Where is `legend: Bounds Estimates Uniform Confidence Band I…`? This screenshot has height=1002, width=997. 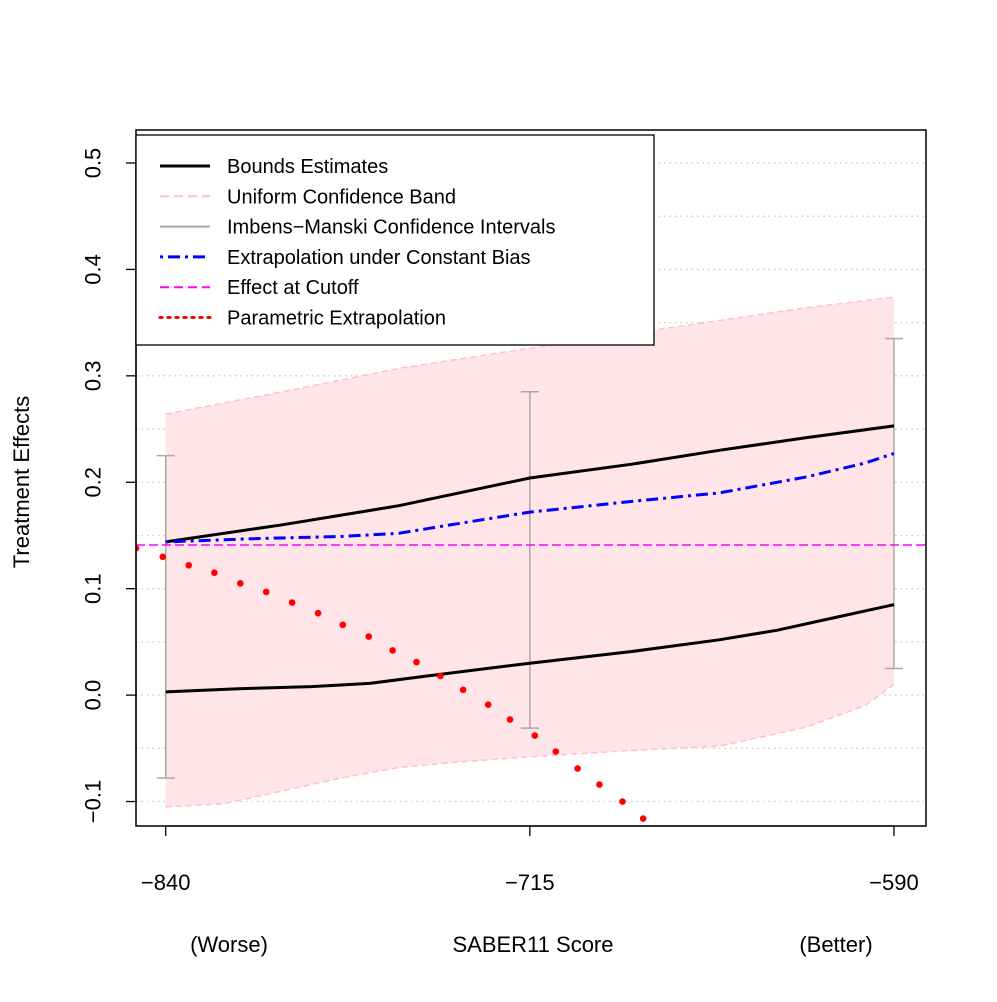
legend: Bounds Estimates Uniform Confidence Band I… is located at coordinates (395, 240).